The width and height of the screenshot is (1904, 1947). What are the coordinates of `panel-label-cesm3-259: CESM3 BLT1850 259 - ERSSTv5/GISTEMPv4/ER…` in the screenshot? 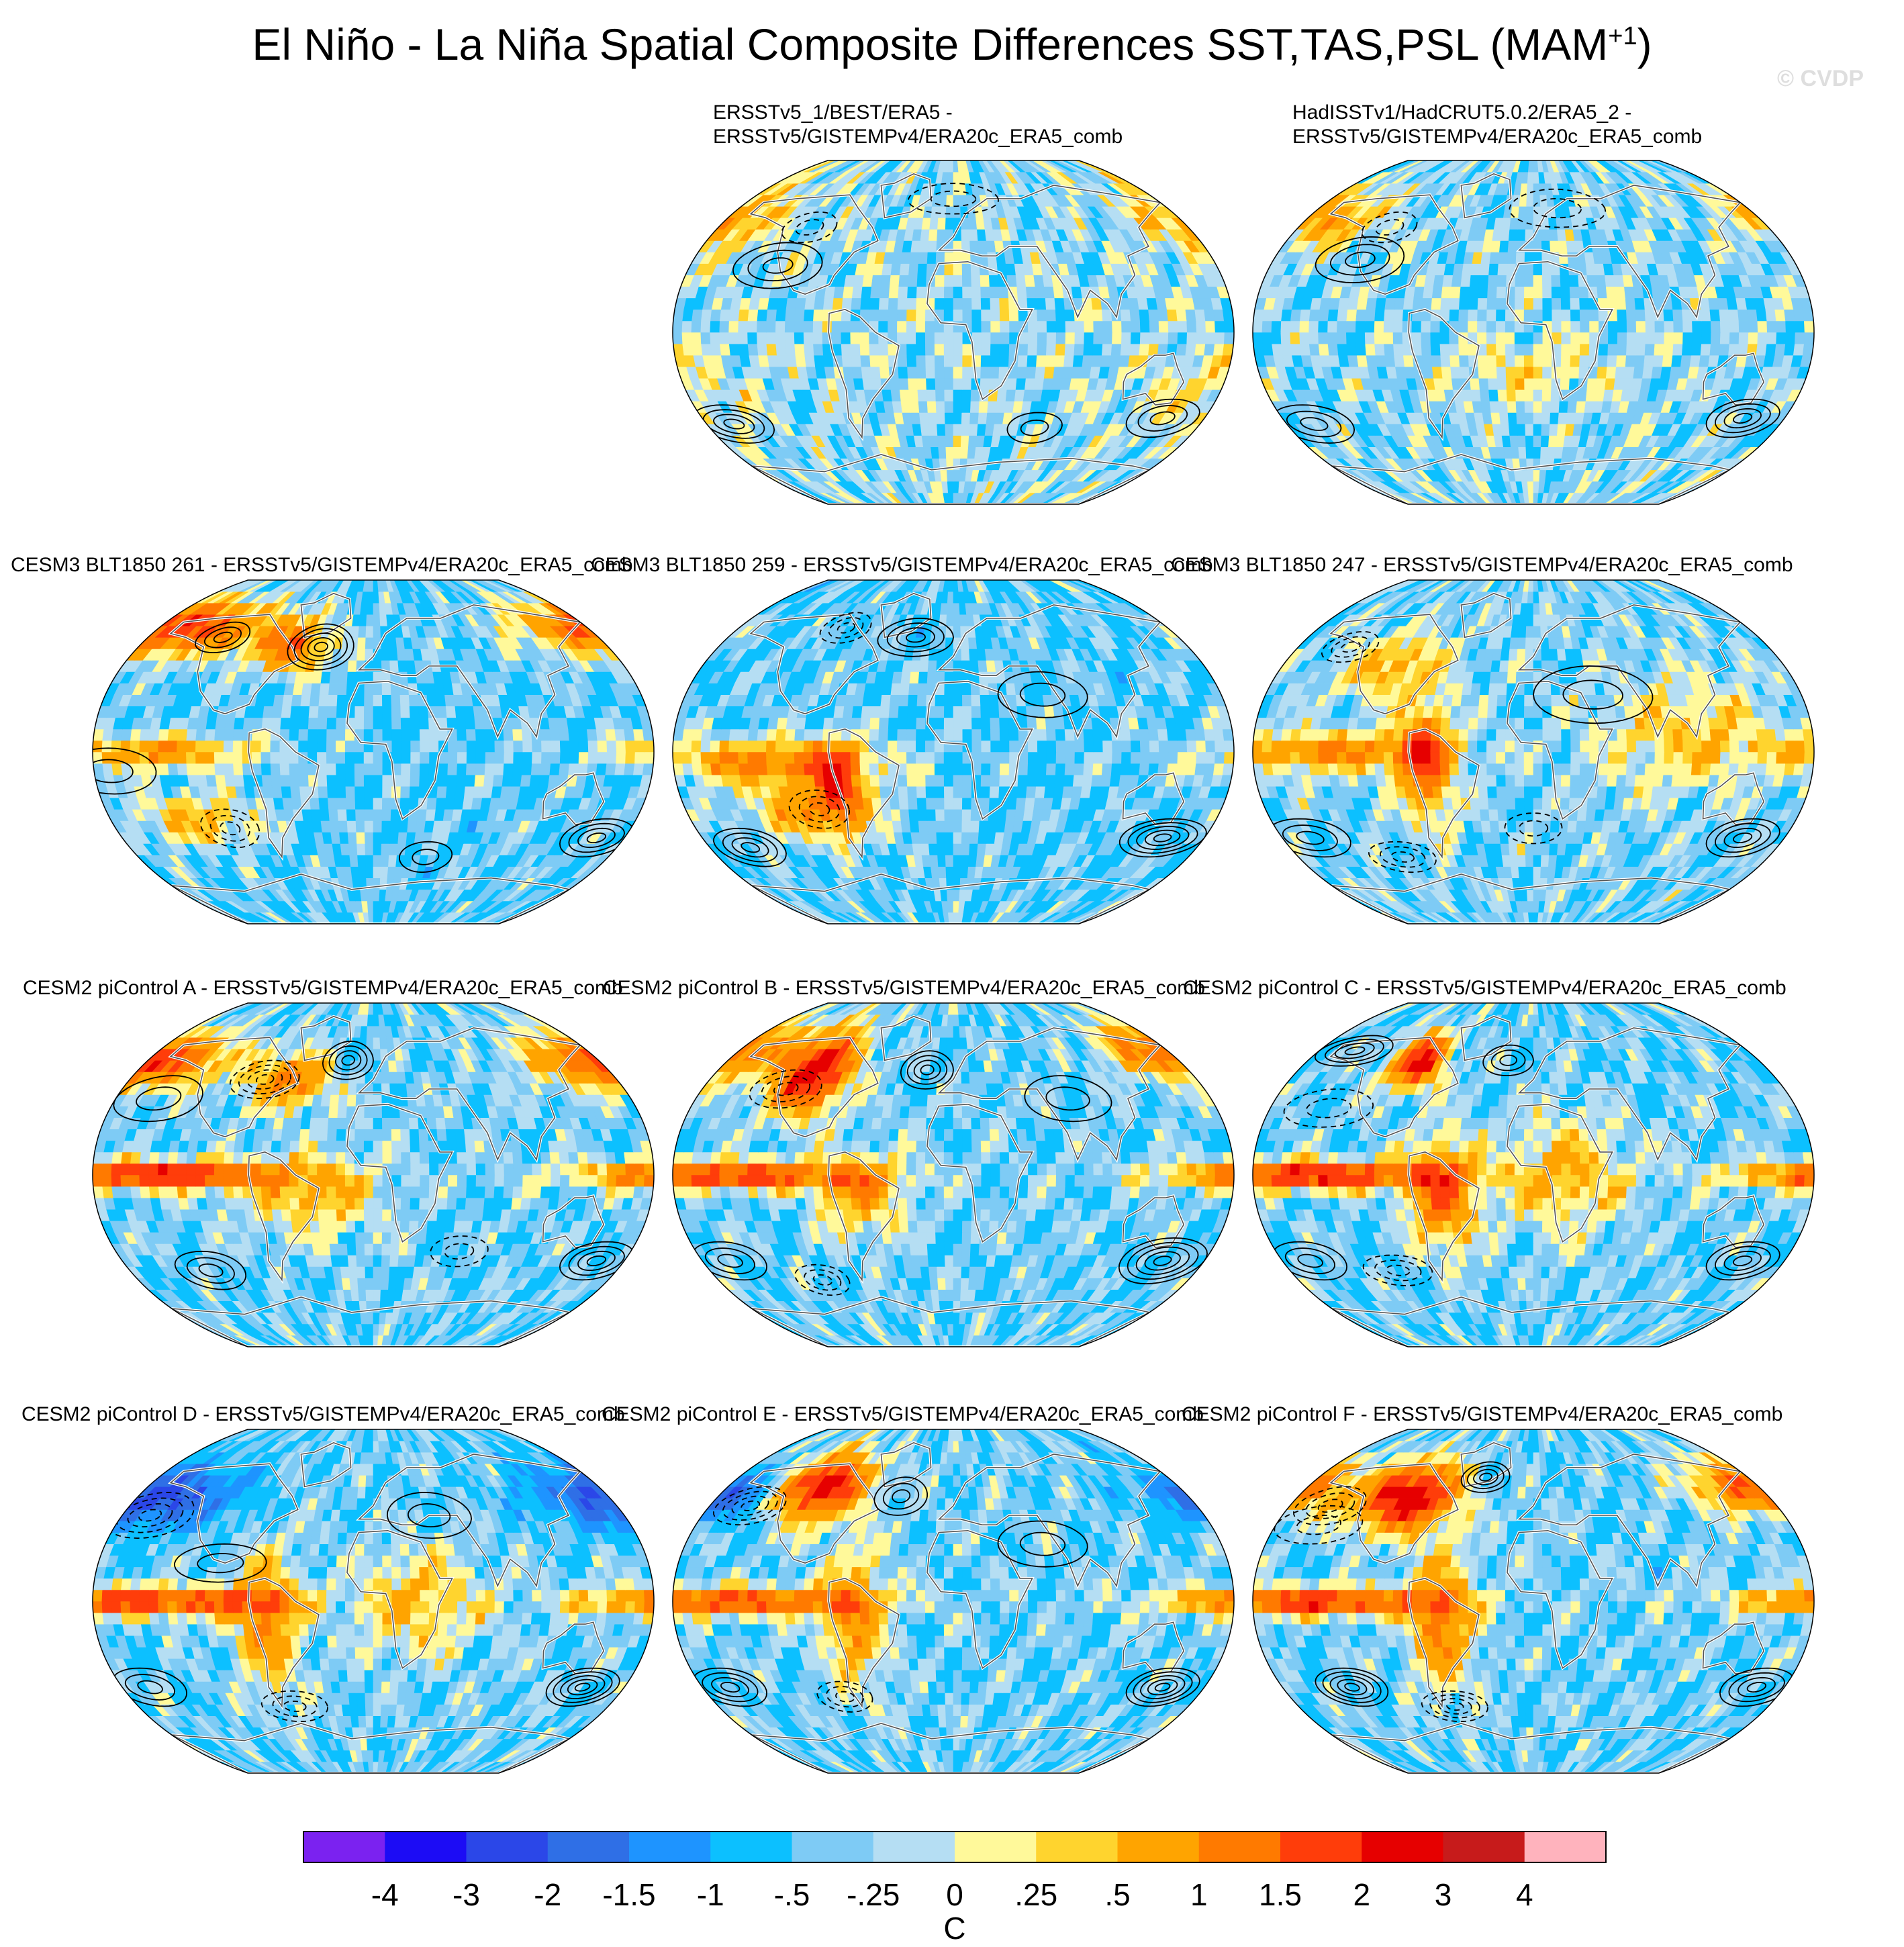 It's located at (902, 565).